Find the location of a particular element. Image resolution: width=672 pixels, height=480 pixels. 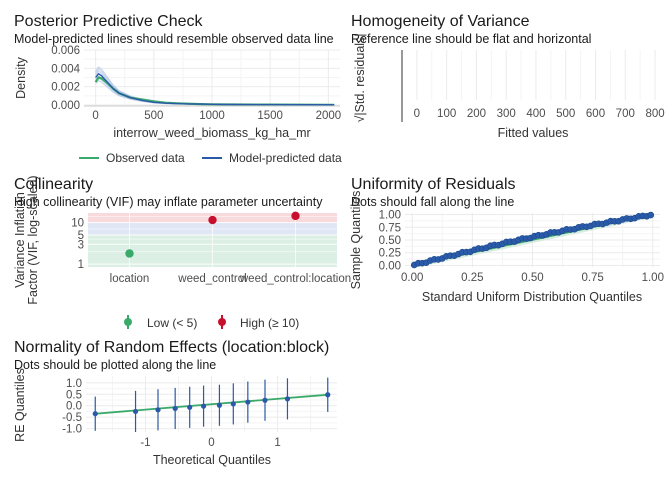

nre-y-tick-label: 0.0 is located at coordinates (74, 407).